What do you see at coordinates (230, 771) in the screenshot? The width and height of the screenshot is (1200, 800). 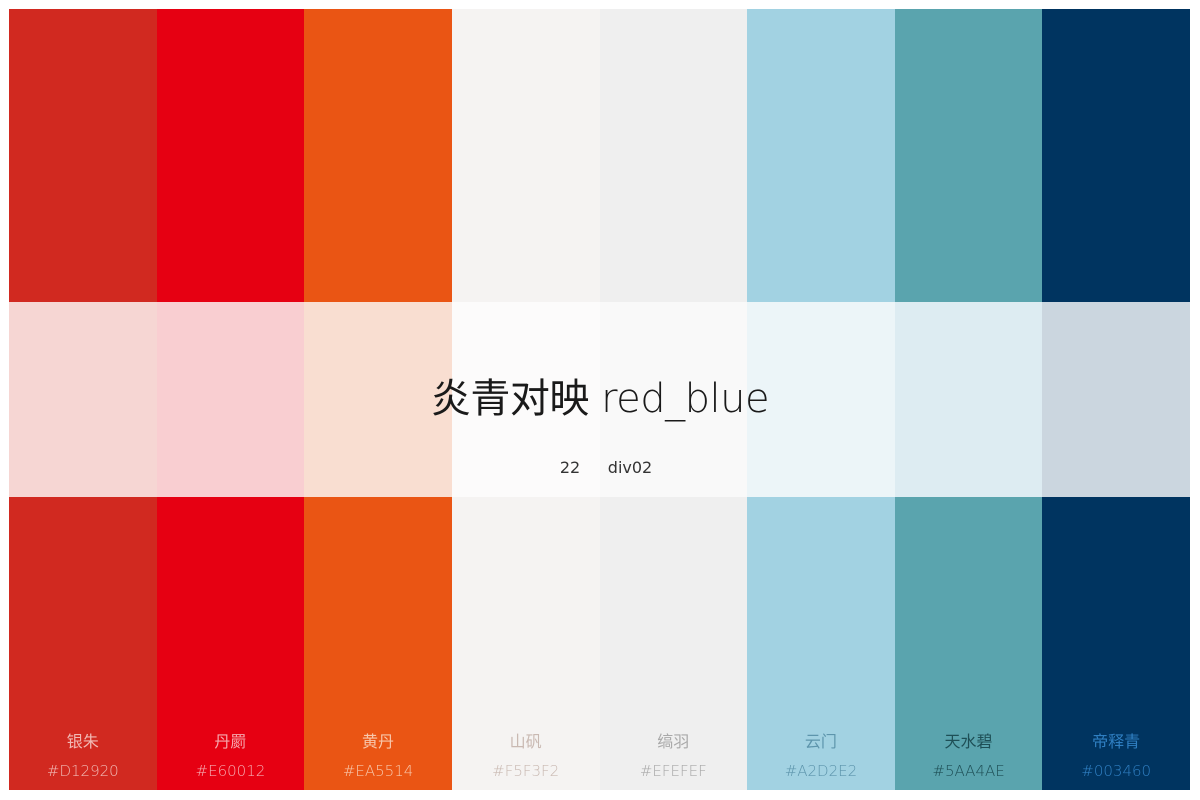 I see `swatch-hex: #E60012` at bounding box center [230, 771].